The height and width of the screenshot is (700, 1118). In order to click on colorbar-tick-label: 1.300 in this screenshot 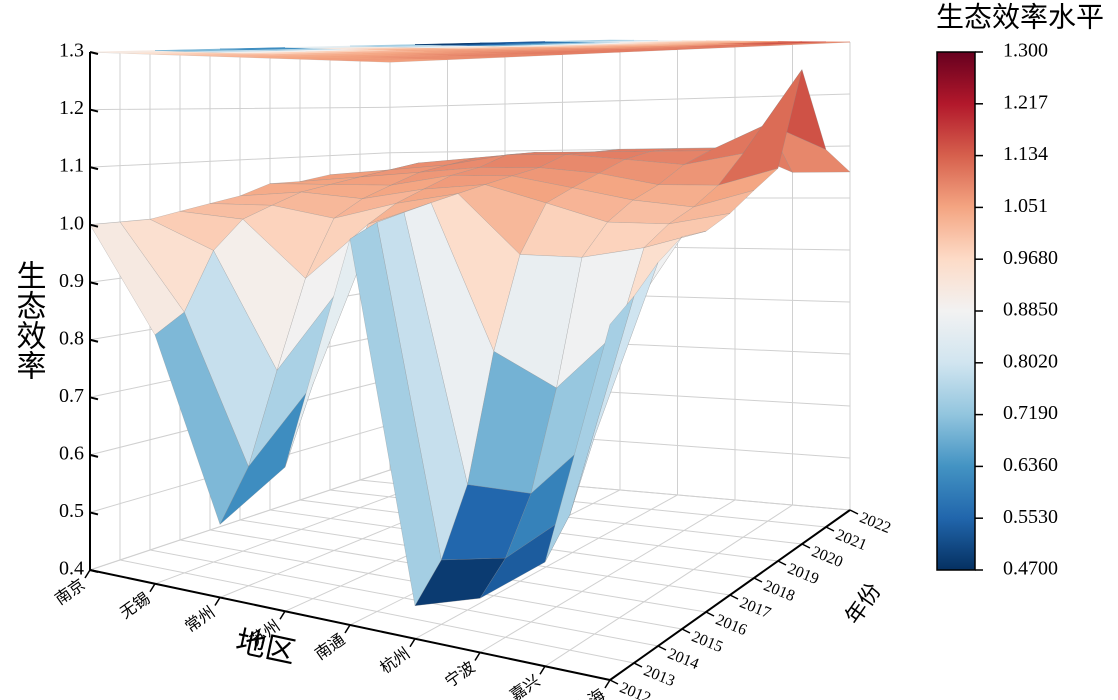, I will do `click(1025, 51)`.